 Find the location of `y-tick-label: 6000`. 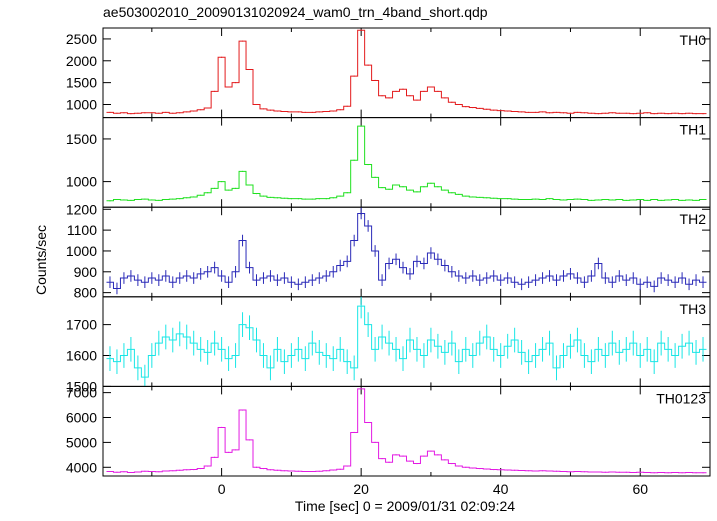

y-tick-label: 6000 is located at coordinates (81, 418).